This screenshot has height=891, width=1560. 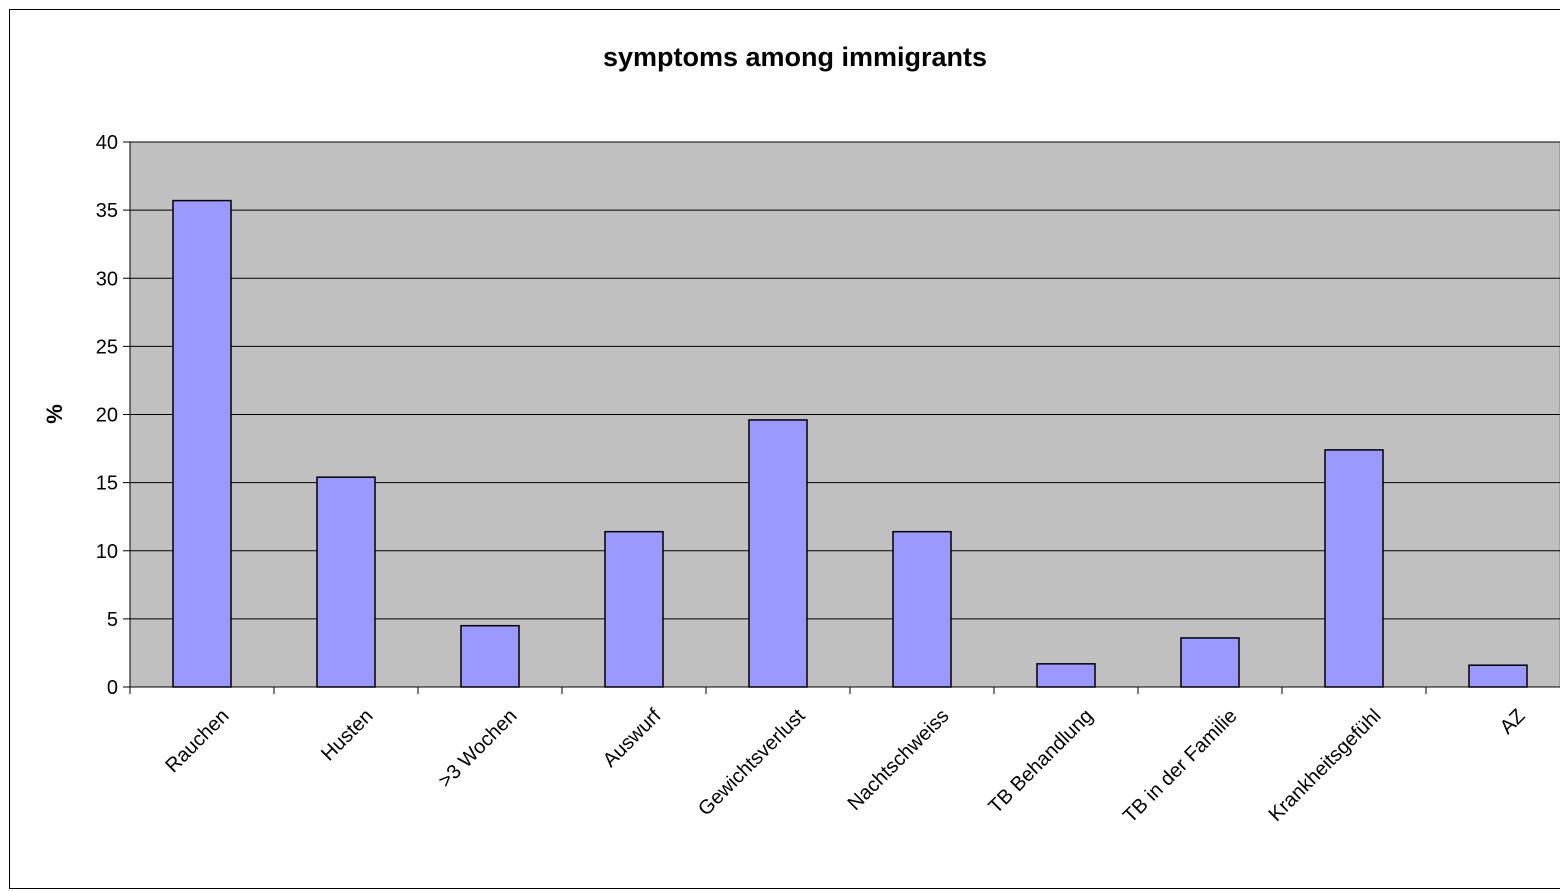 I want to click on y-tick-label: 40, so click(x=107, y=143).